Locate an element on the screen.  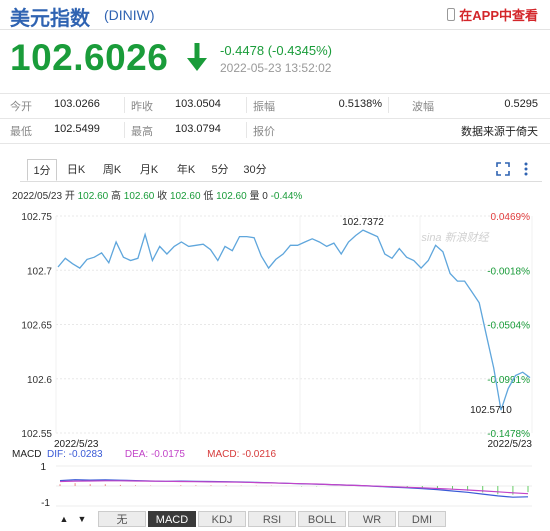
data-source-note: 数据来源于倚天 is located at coordinates (499, 132).